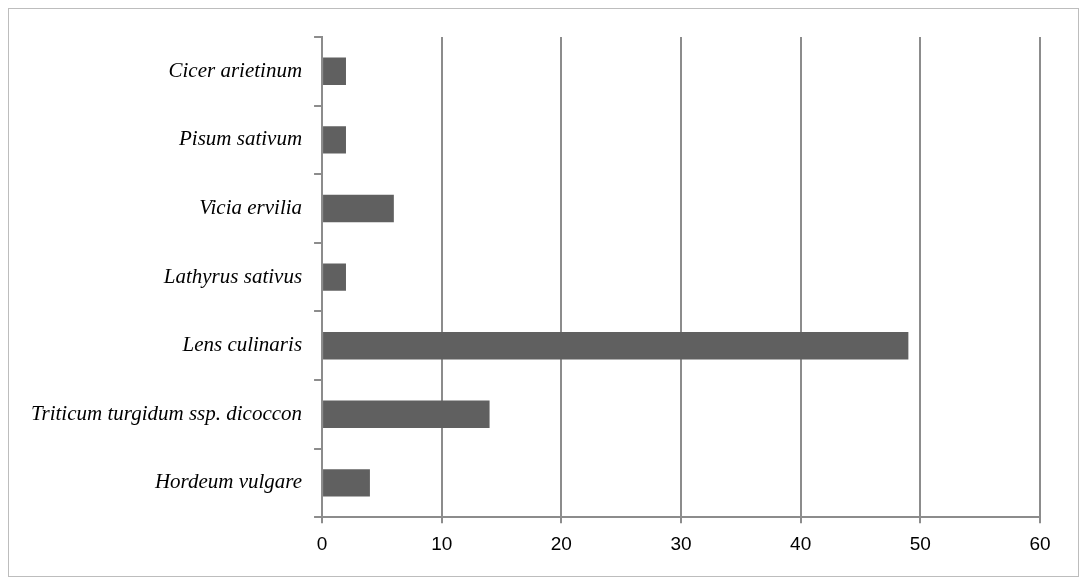 The width and height of the screenshot is (1089, 587). I want to click on x-tick-label: 60, so click(1040, 543).